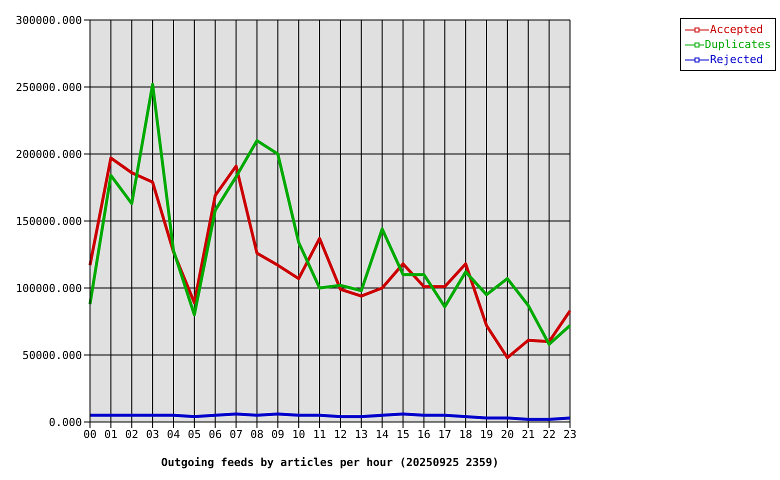 This screenshot has height=480, width=780. What do you see at coordinates (424, 434) in the screenshot?
I see `x-tick-label: 16` at bounding box center [424, 434].